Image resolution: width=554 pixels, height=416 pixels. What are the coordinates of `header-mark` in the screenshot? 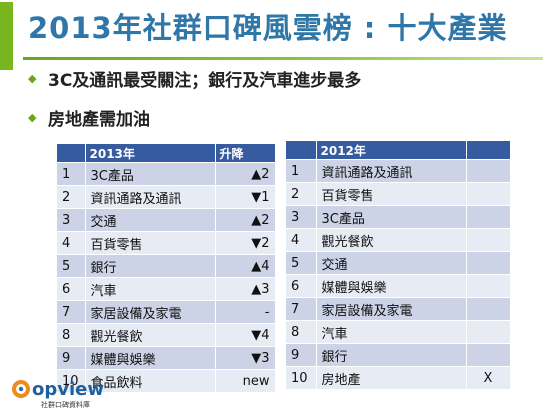 It's located at (488, 150).